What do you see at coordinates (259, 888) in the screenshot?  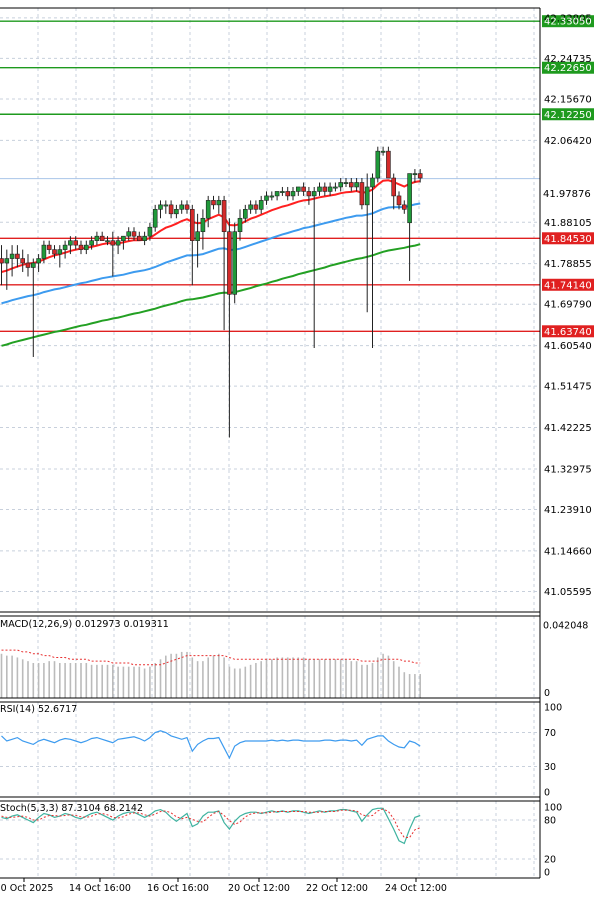 I see `x-tick-label: 20 Oct 12:00` at bounding box center [259, 888].